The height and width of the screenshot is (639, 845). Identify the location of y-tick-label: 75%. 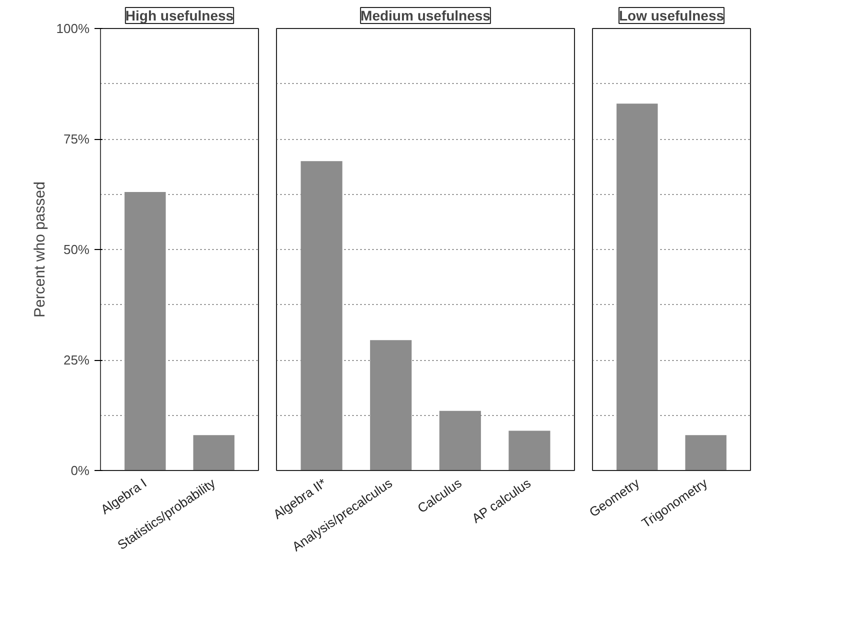
(76, 139).